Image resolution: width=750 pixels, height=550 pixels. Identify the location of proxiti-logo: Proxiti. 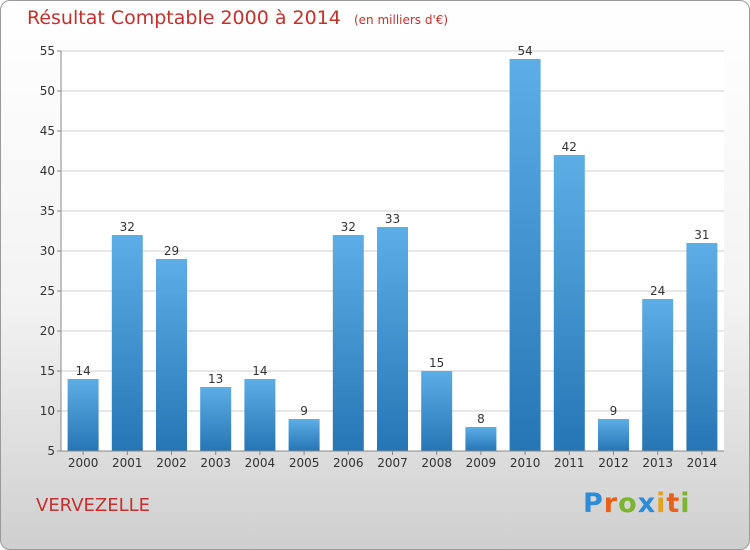
(637, 503).